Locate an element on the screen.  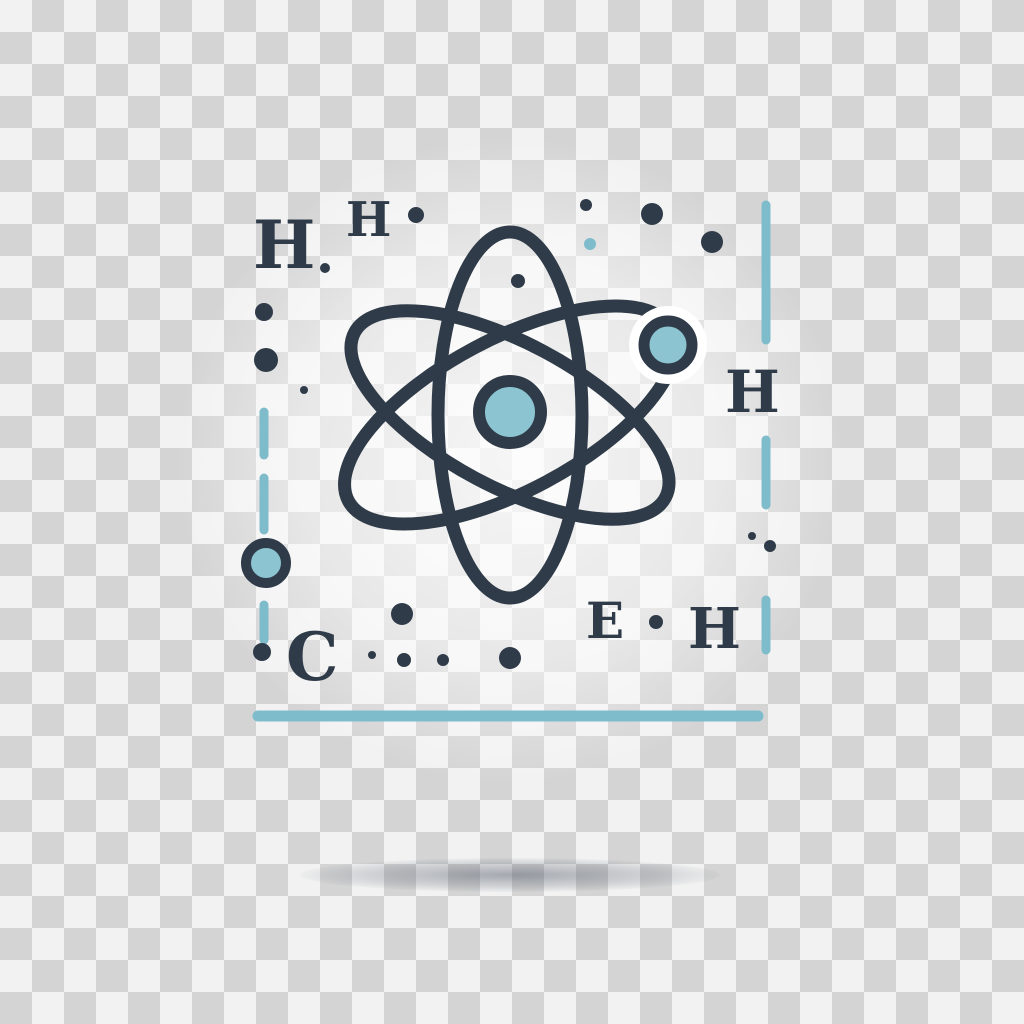
orbit-vertical is located at coordinates (510, 415).